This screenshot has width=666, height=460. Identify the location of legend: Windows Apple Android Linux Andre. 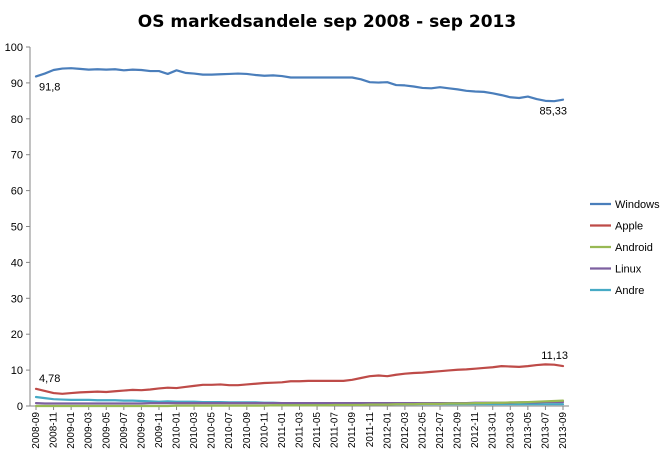
(625, 248).